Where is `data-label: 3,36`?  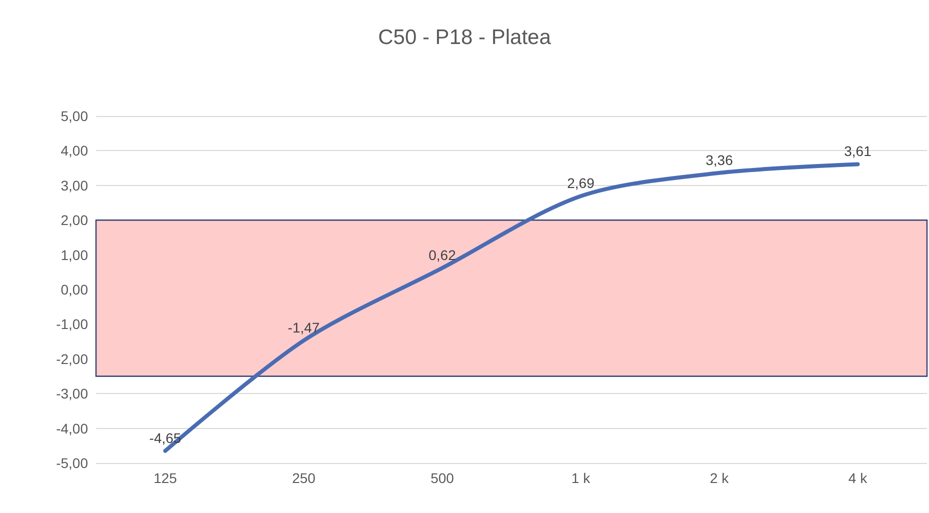
data-label: 3,36 is located at coordinates (720, 160).